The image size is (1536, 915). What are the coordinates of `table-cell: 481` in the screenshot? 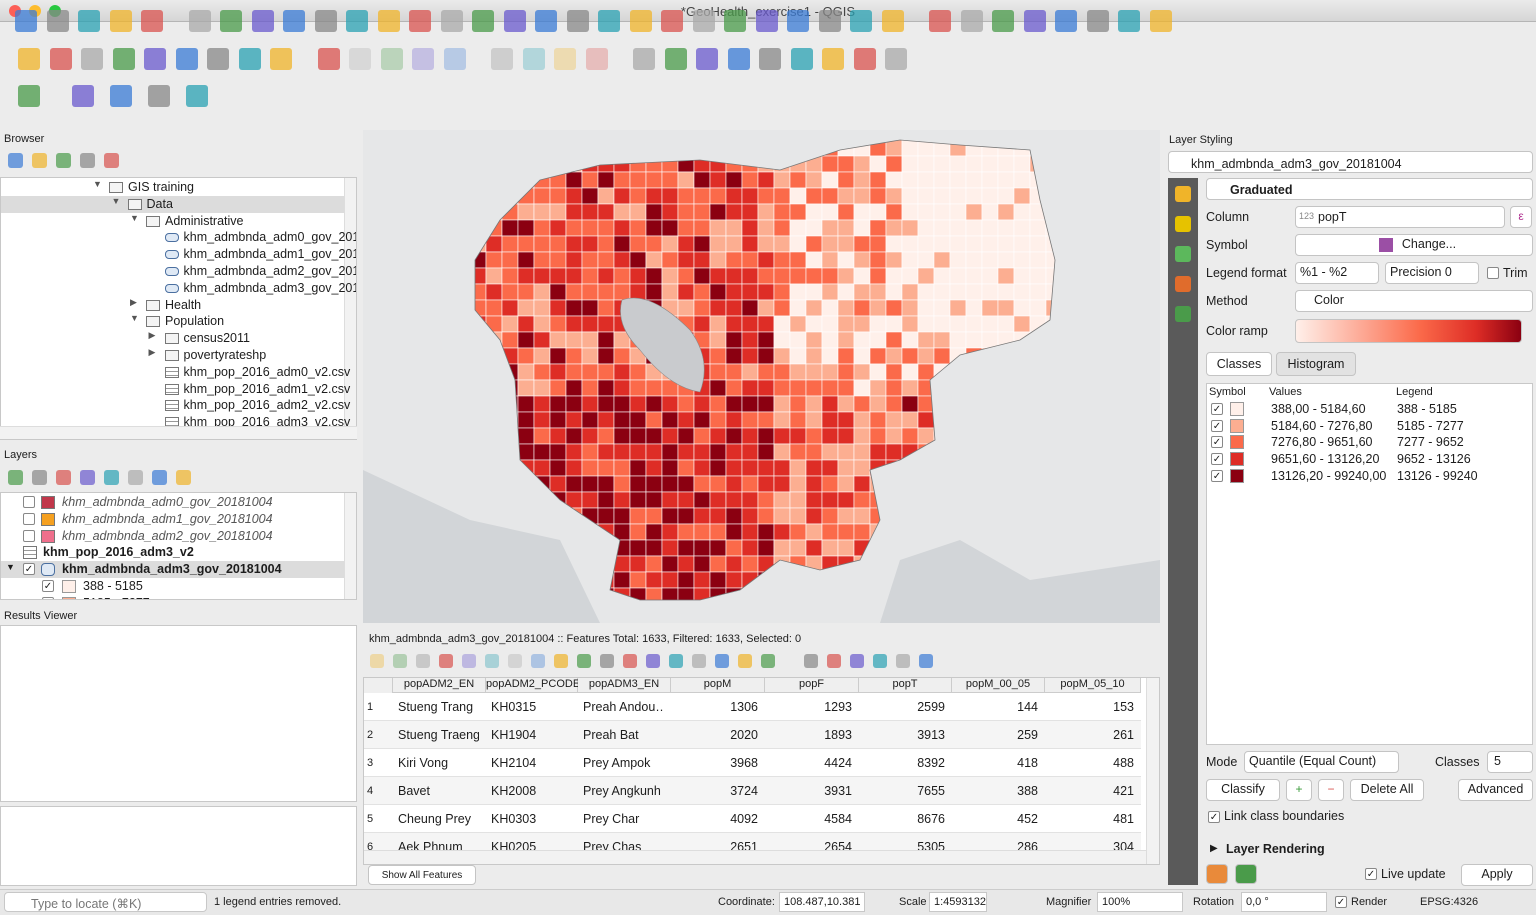 It's located at (1123, 819).